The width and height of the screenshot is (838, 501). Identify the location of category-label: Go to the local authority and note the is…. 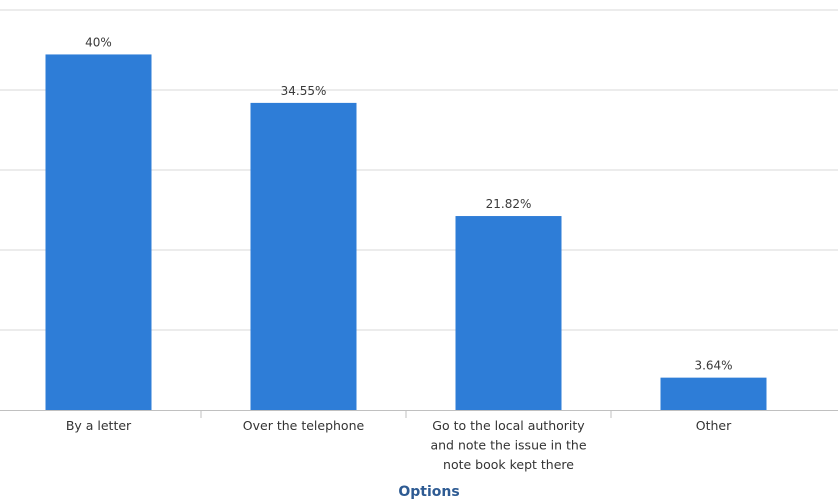
(508, 445).